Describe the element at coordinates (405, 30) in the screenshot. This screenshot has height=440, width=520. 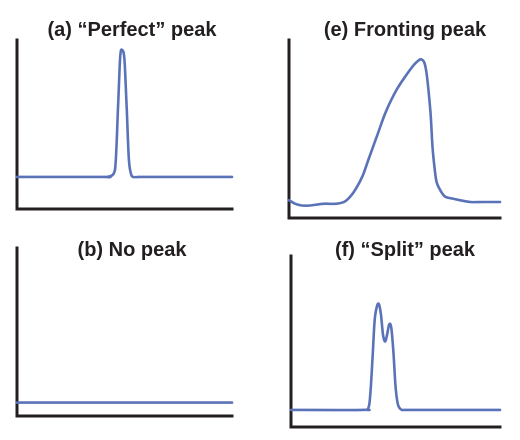
I see `panel-title: (e) Fronting peak` at that location.